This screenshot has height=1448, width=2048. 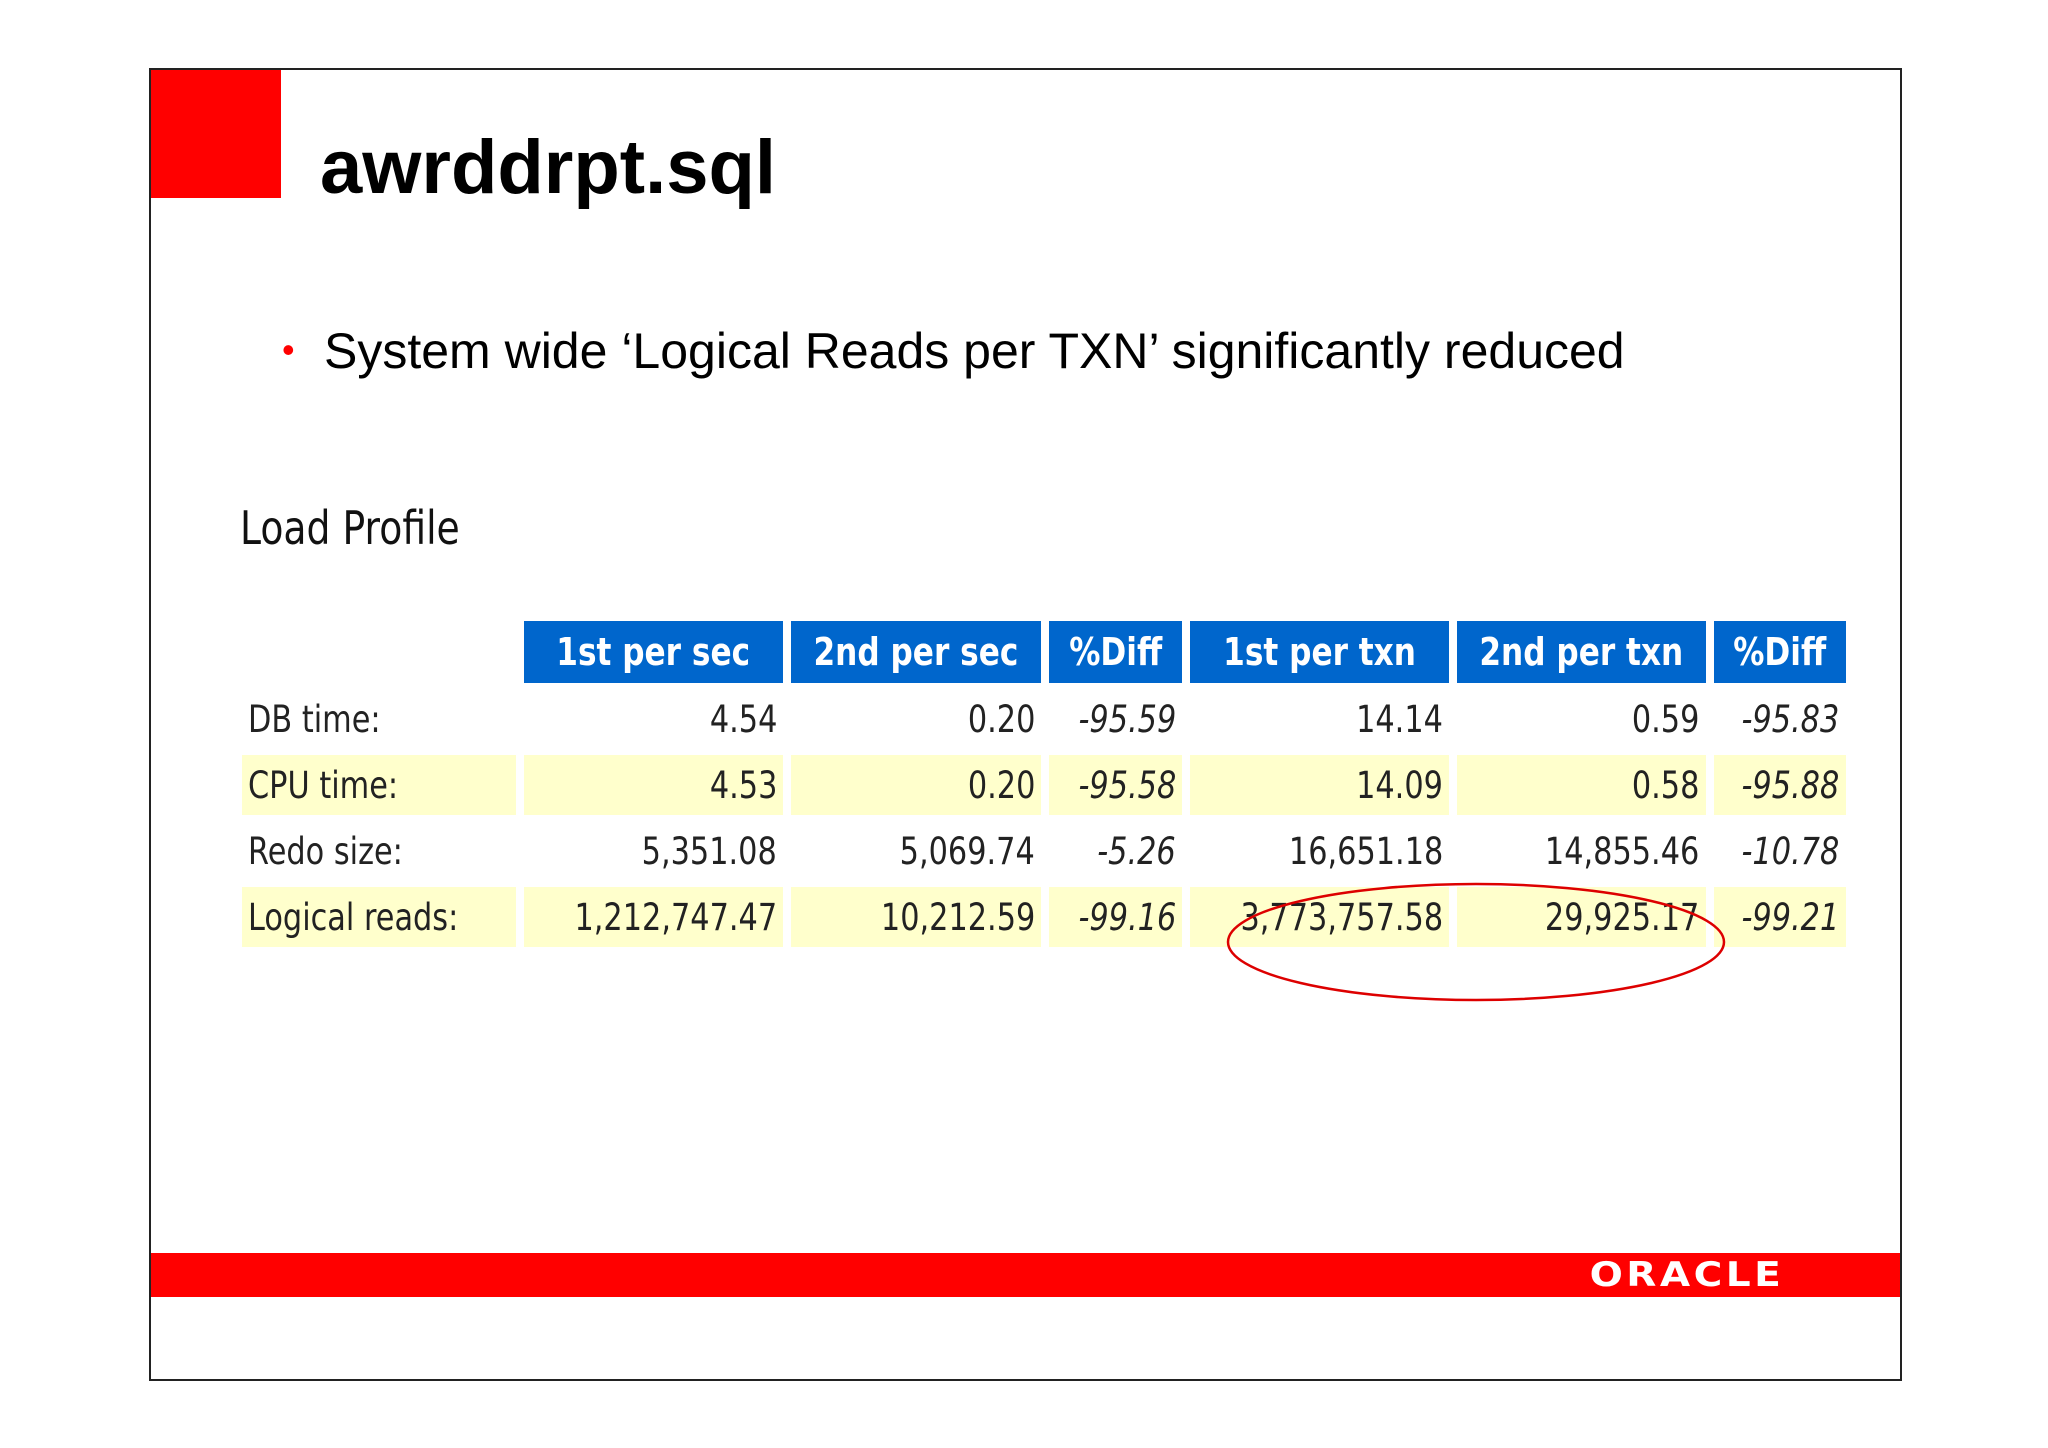 I want to click on cell-2nd-per-txn: 29,925.17, so click(x=1581, y=917).